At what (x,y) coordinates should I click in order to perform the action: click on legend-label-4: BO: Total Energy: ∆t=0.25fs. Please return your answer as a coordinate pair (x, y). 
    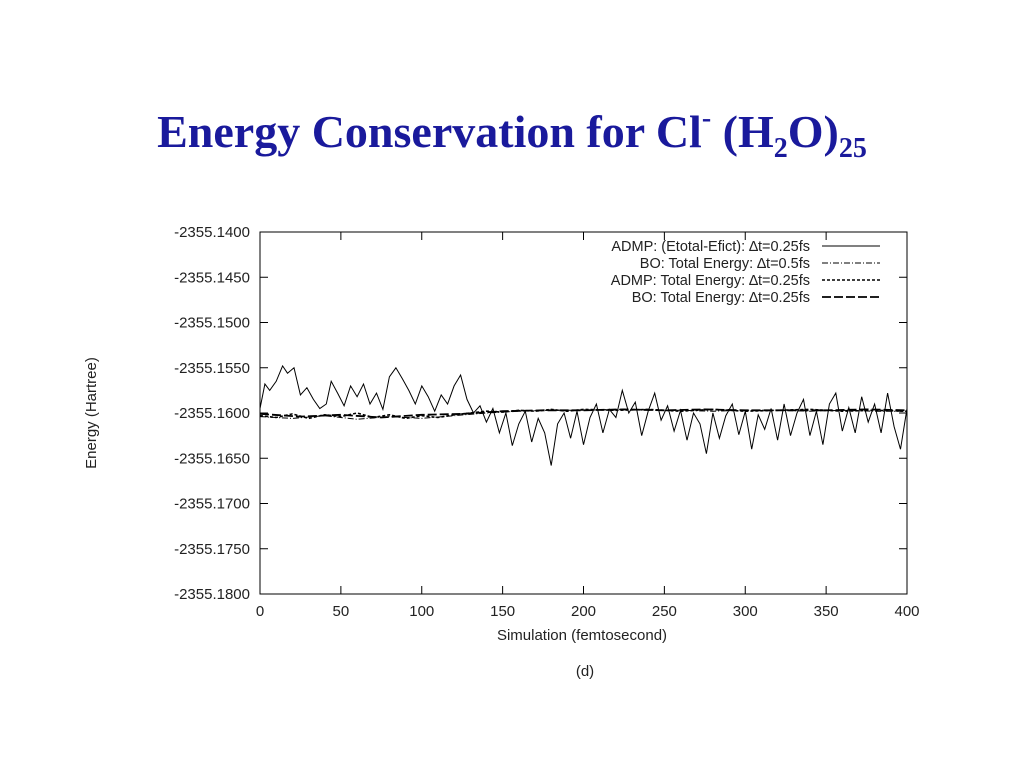
    Looking at the image, I should click on (721, 298).